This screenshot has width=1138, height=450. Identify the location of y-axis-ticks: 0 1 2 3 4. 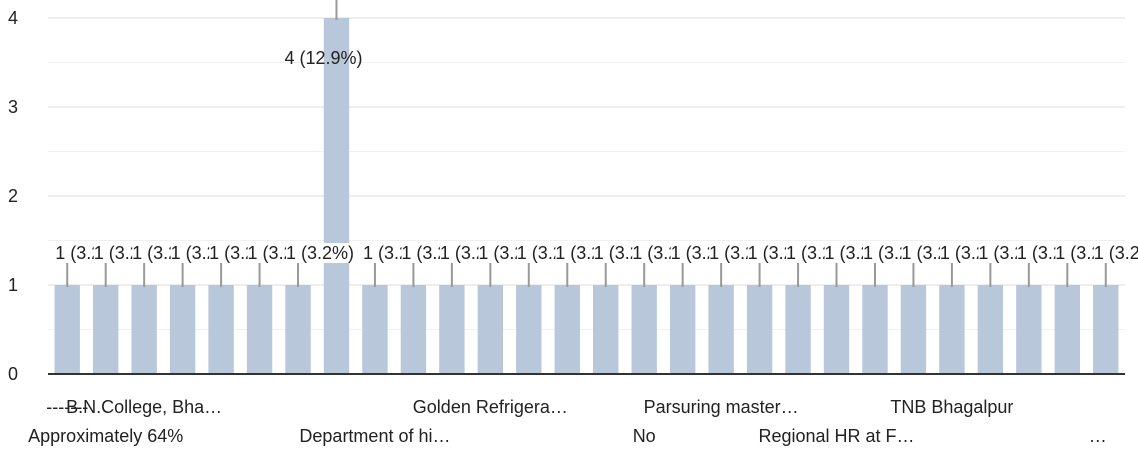
(13, 196).